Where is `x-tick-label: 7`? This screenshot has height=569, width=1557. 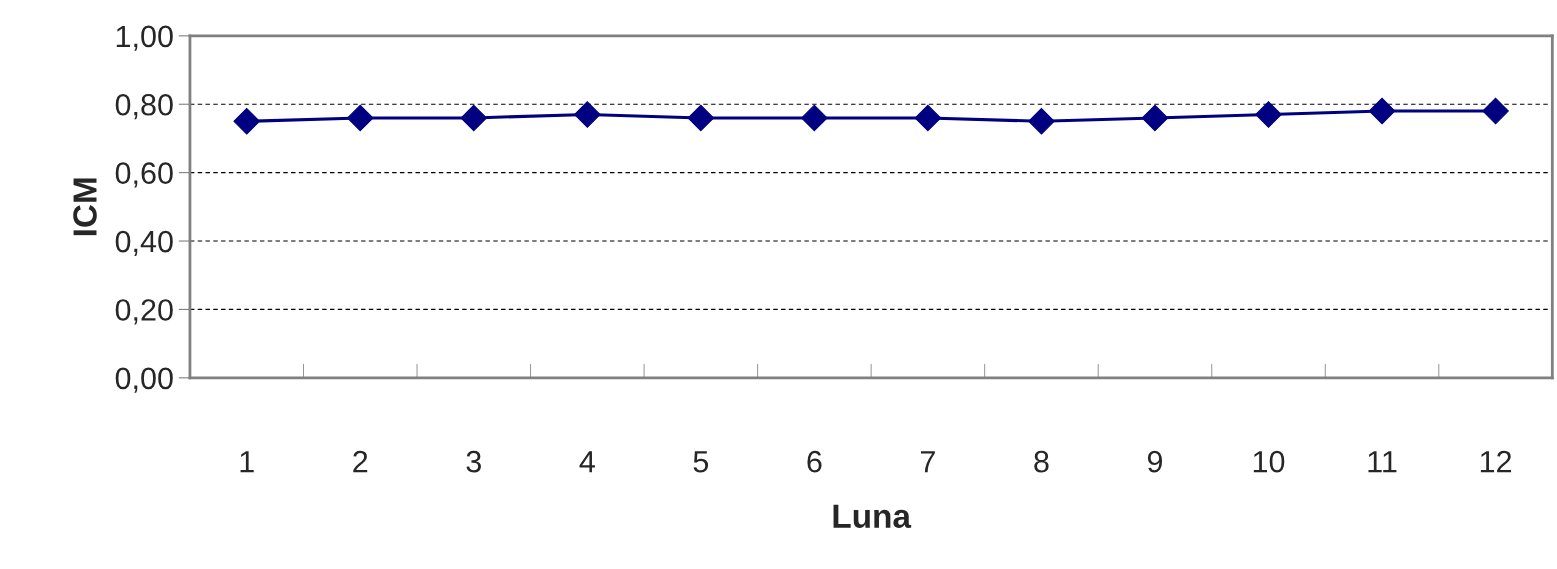 x-tick-label: 7 is located at coordinates (927, 462).